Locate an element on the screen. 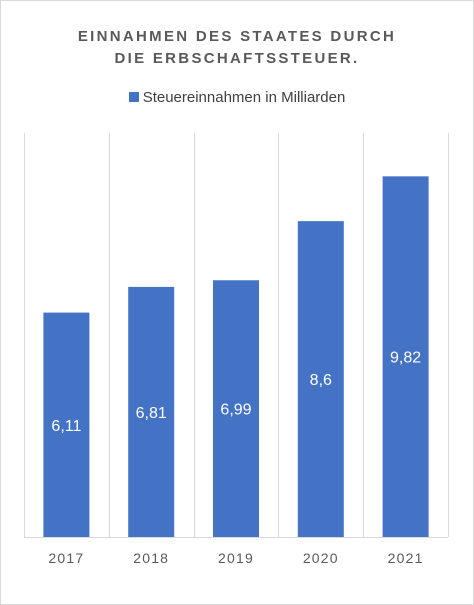 The width and height of the screenshot is (474, 605). bar-2017 is located at coordinates (66, 424).